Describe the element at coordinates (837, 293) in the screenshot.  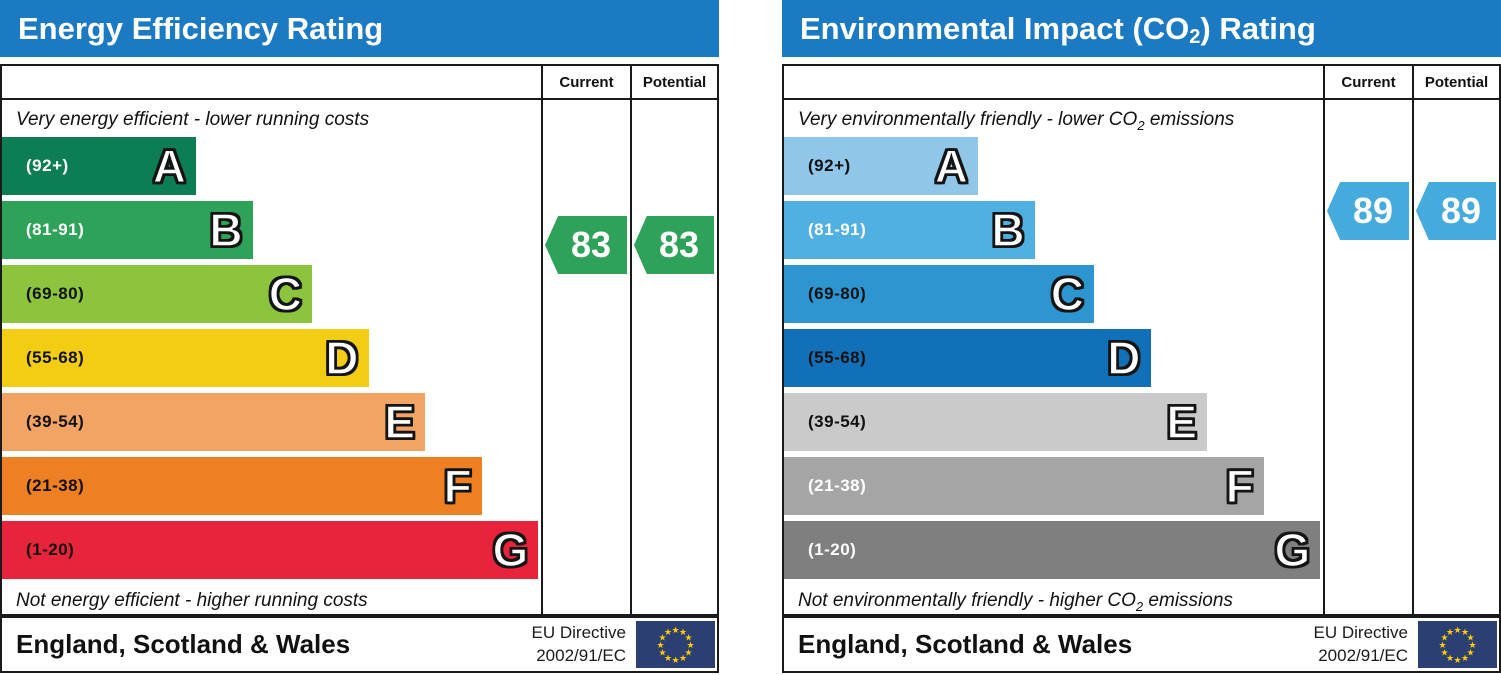
I see `band-c-range: (69-80)` at that location.